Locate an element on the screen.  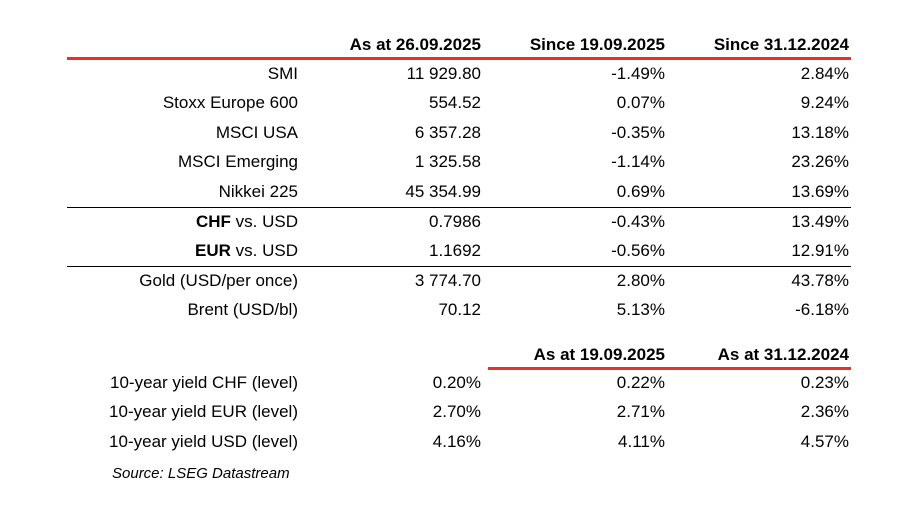
row-change-year: 9.24% is located at coordinates (824, 102).